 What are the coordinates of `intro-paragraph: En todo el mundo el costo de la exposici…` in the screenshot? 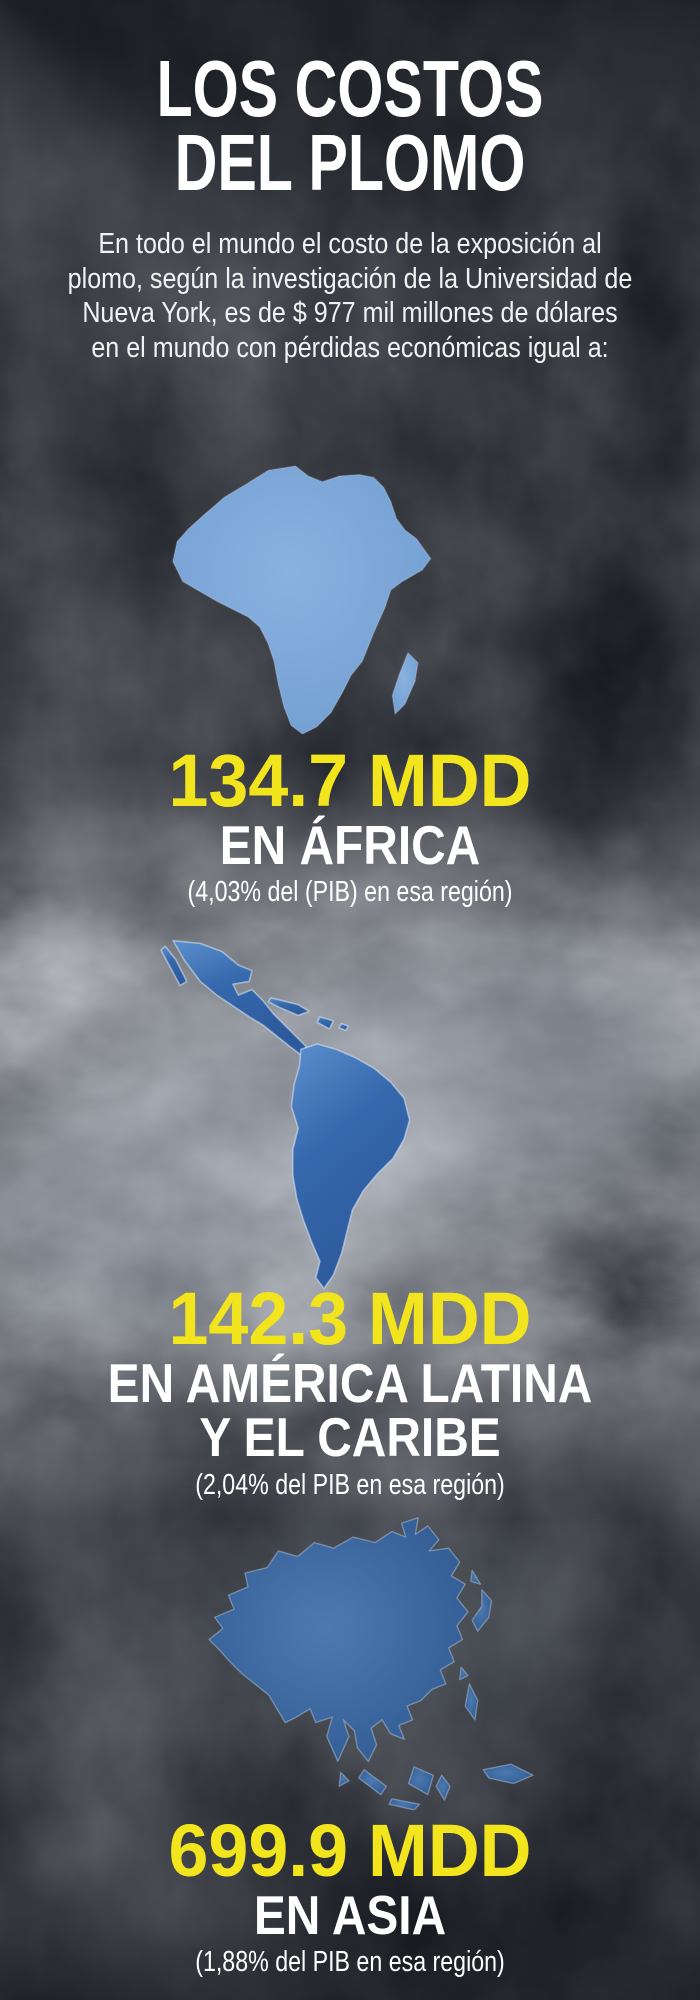 It's located at (350, 296).